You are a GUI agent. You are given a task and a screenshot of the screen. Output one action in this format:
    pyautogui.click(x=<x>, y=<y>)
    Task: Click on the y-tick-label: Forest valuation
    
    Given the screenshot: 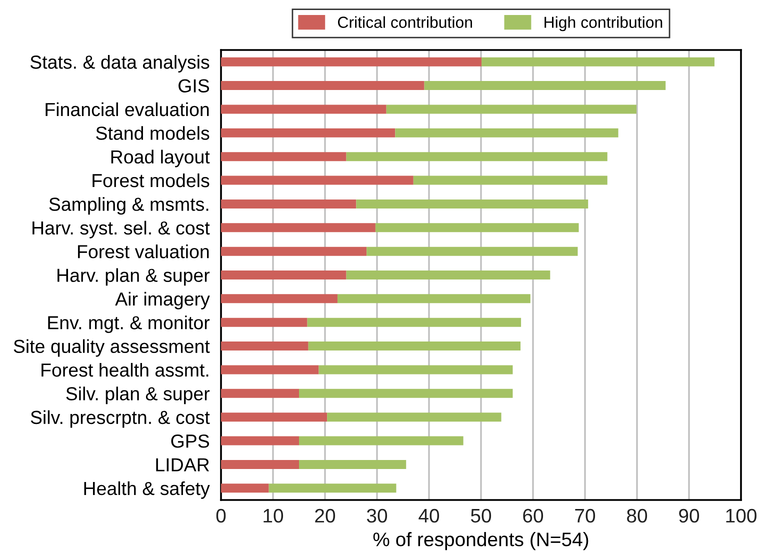 What is the action you would take?
    pyautogui.click(x=143, y=251)
    